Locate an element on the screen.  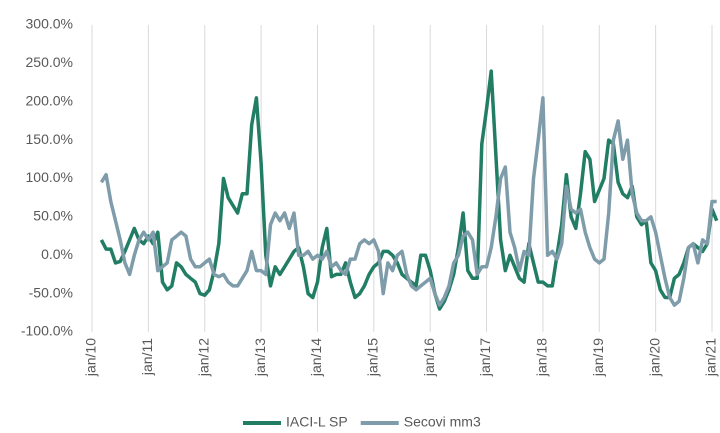
x-tick-label: jan/19 is located at coordinates (598, 357).